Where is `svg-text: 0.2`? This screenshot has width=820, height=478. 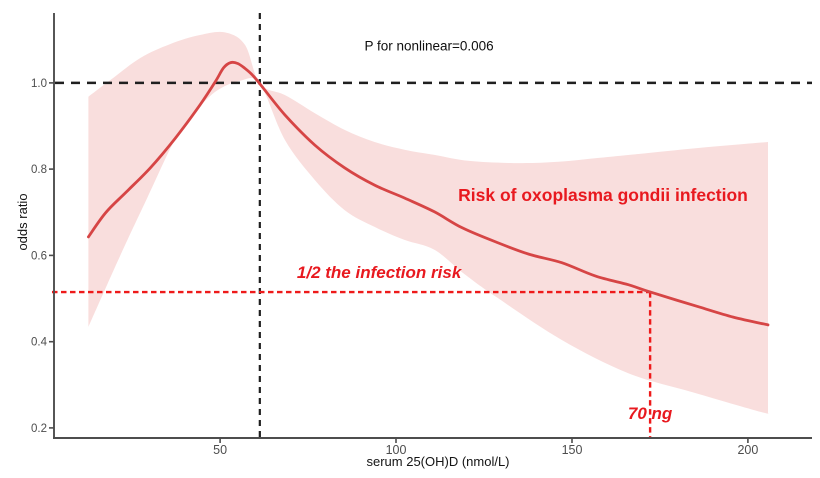 svg-text: 0.2 is located at coordinates (39, 429).